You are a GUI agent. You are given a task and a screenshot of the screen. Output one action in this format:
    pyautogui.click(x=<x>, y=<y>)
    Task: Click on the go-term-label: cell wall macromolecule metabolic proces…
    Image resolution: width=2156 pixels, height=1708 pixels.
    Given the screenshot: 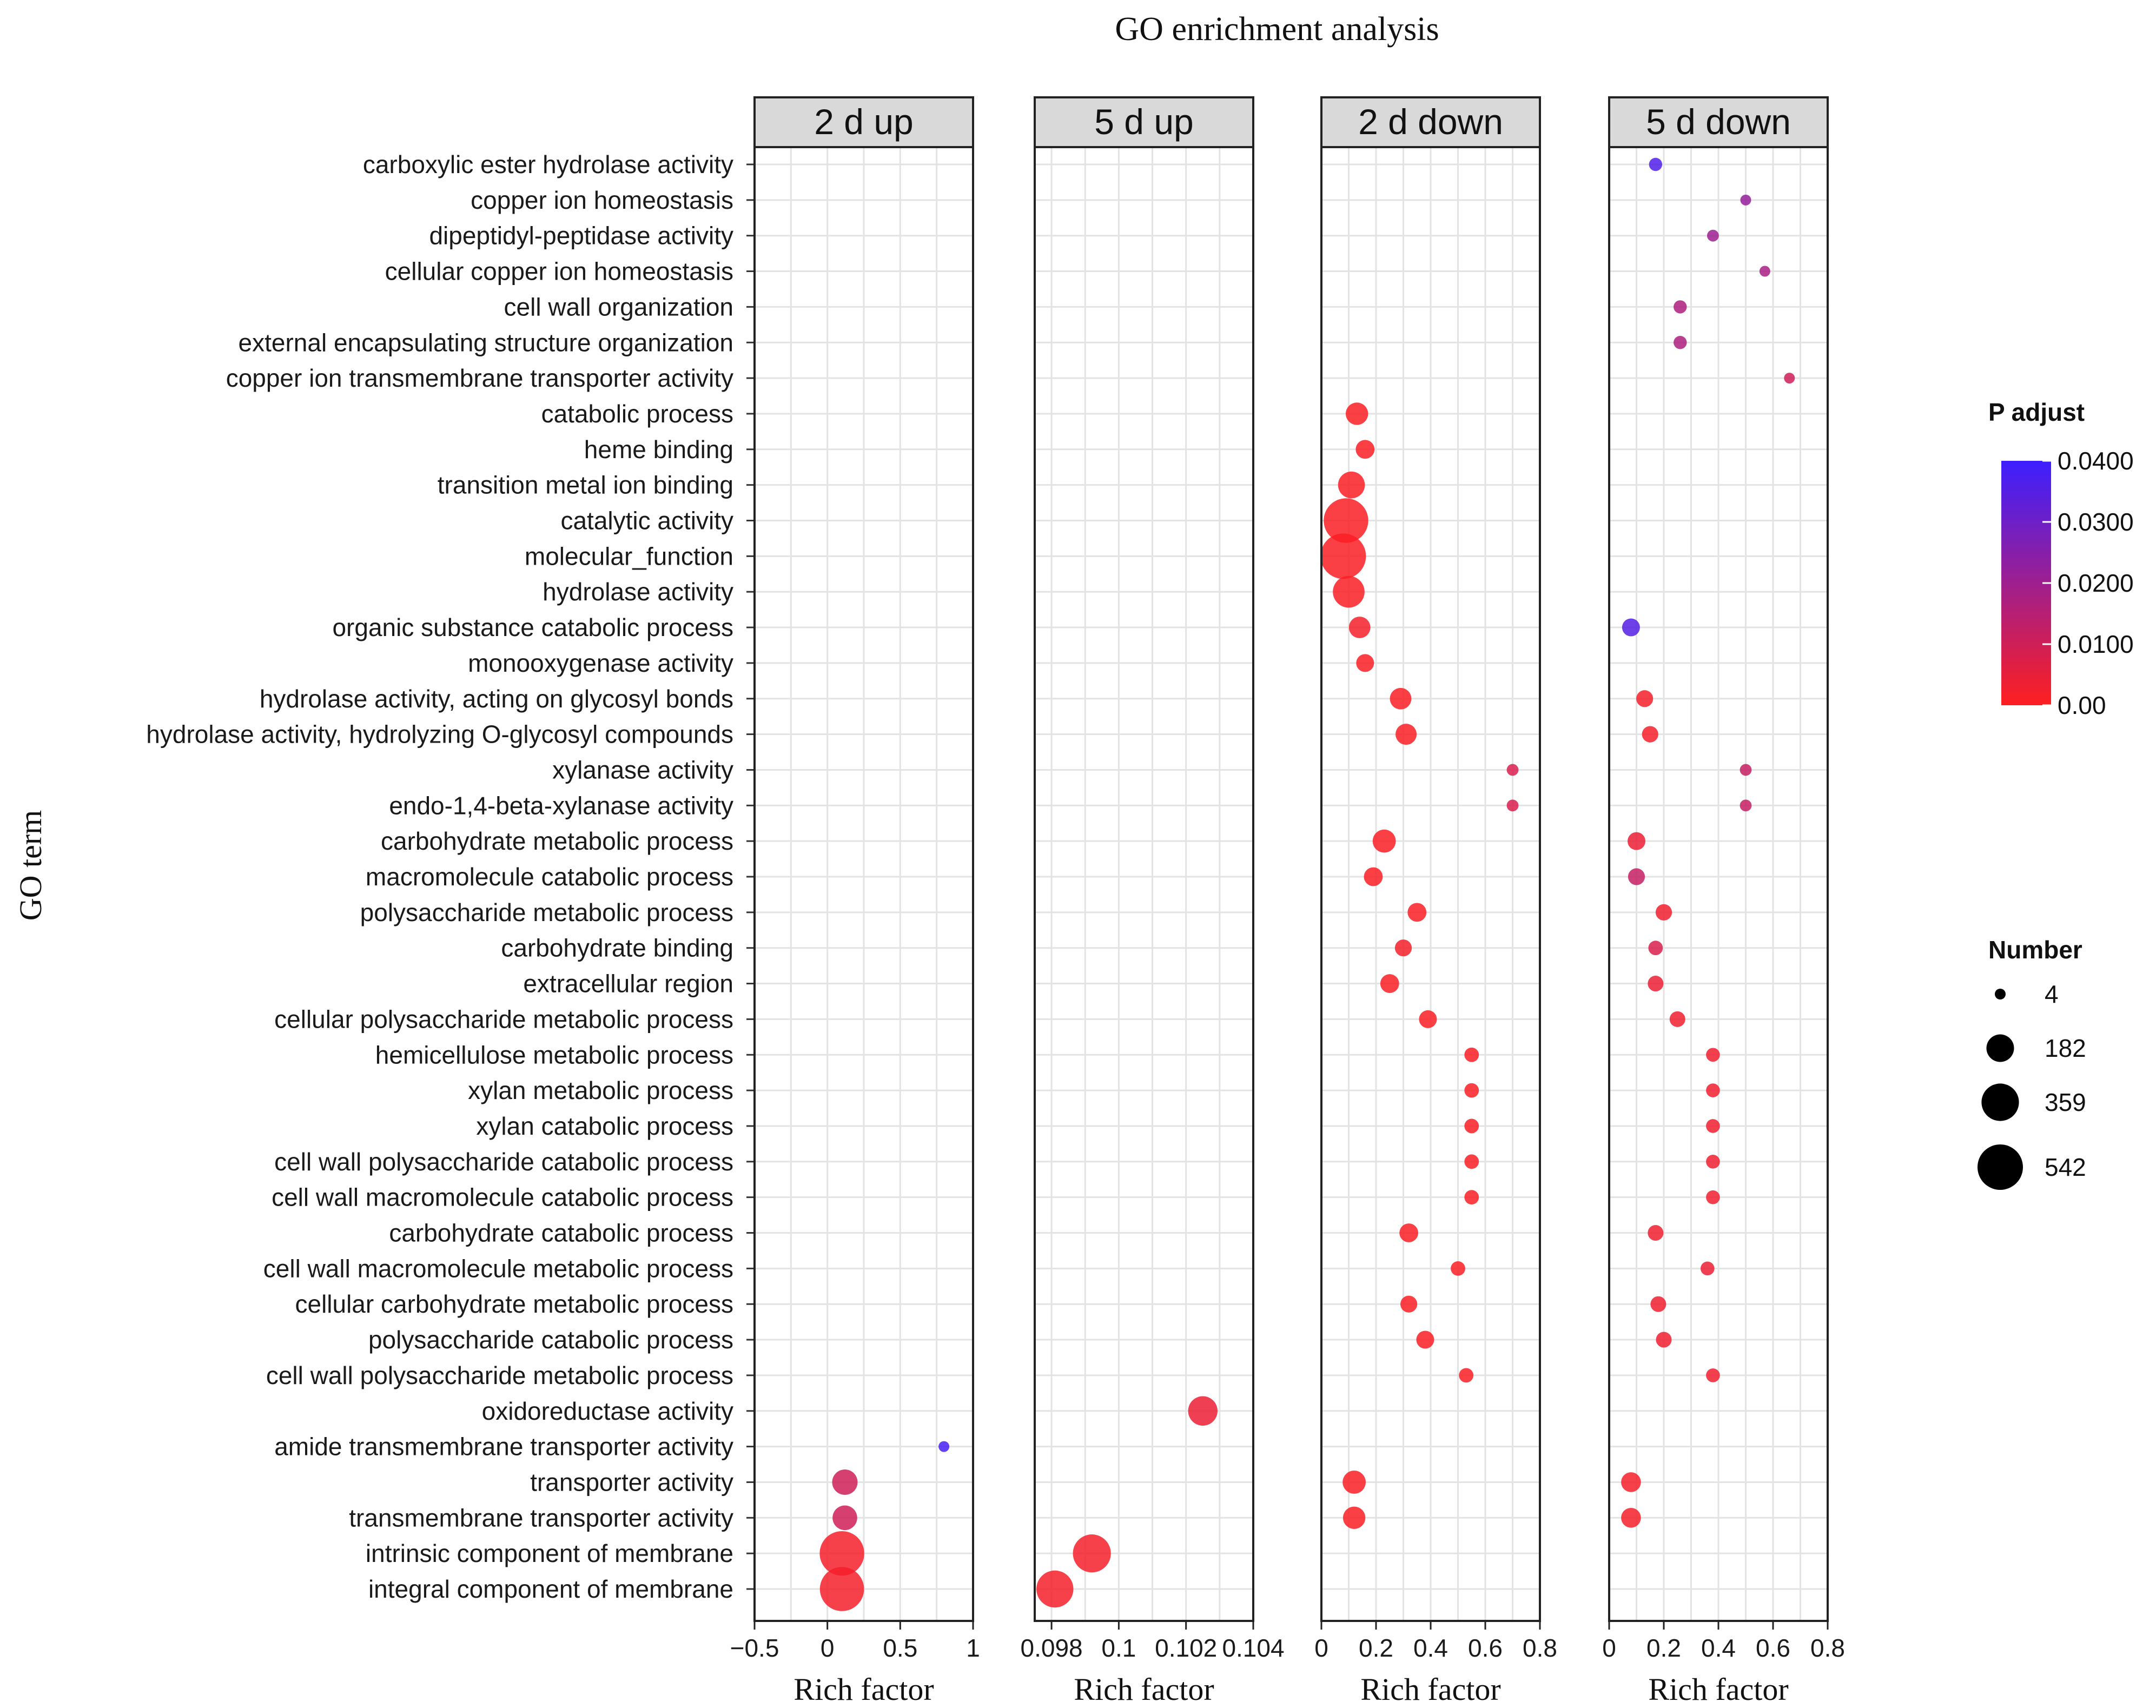 What is the action you would take?
    pyautogui.click(x=498, y=1268)
    